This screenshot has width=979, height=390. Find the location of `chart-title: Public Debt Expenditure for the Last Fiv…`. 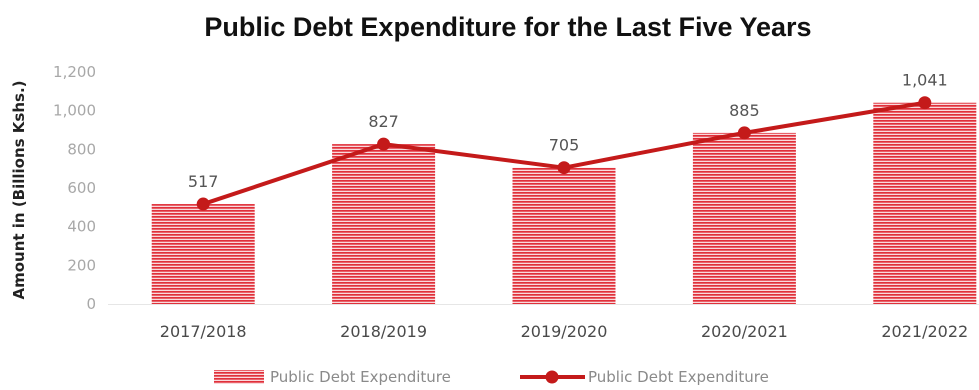

chart-title: Public Debt Expenditure for the Last Fiv… is located at coordinates (507, 27).